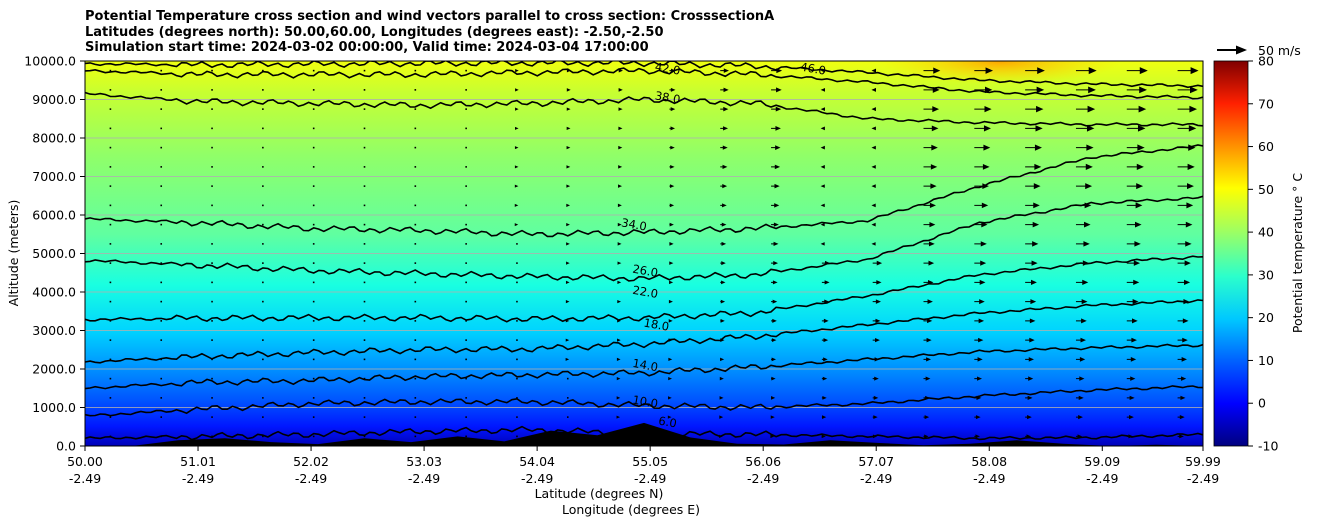  What do you see at coordinates (424, 478) in the screenshot?
I see `x-tick-lon-3: -2.49` at bounding box center [424, 478].